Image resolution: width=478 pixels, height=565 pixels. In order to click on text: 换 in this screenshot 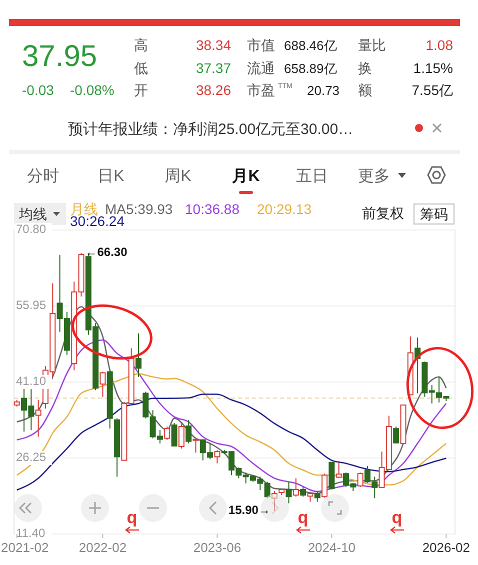, I will do `click(365, 68)`.